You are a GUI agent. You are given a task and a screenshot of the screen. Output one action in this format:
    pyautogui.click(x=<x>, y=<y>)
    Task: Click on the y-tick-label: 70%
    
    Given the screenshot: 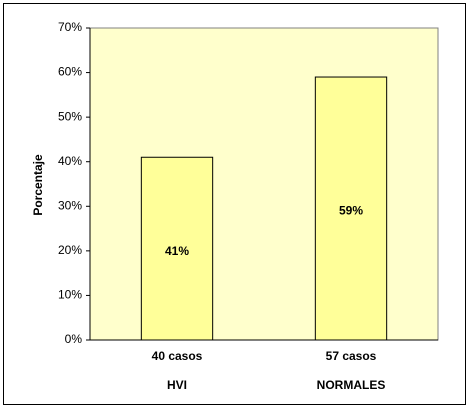 What is the action you would take?
    pyautogui.click(x=70, y=27)
    